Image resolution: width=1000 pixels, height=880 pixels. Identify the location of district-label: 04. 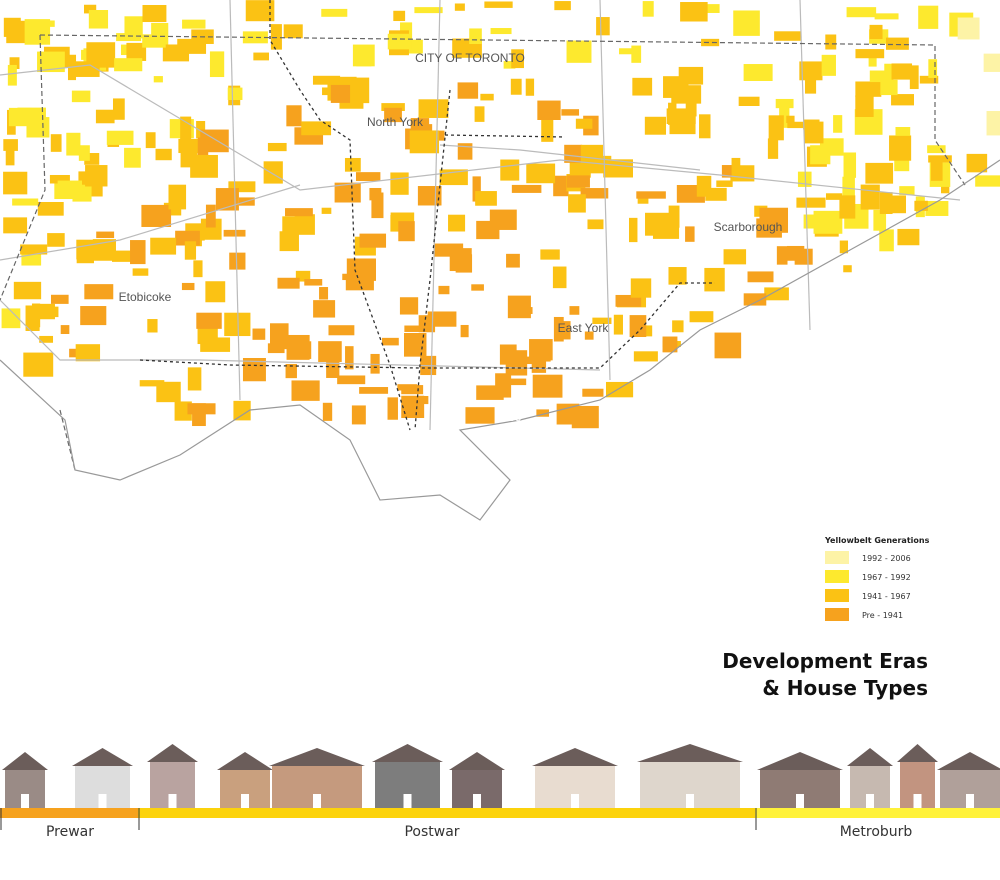
(622, 186).